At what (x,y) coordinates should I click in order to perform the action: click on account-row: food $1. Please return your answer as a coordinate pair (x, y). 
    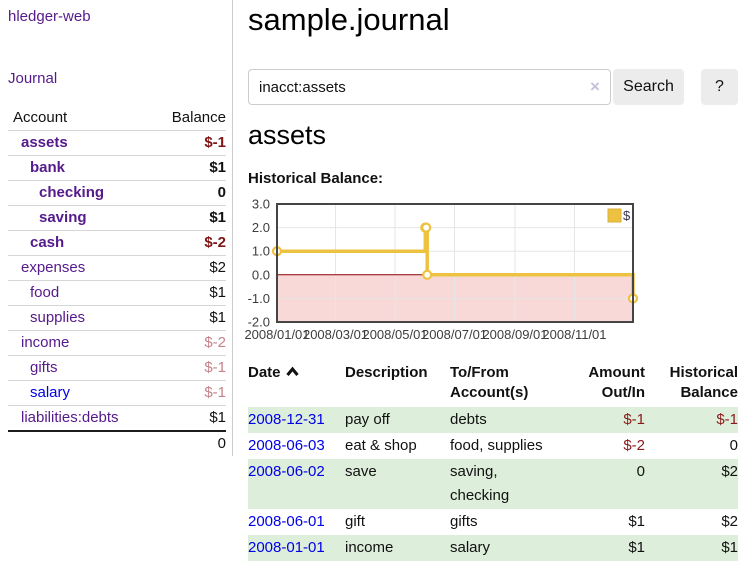
    Looking at the image, I should click on (117, 293).